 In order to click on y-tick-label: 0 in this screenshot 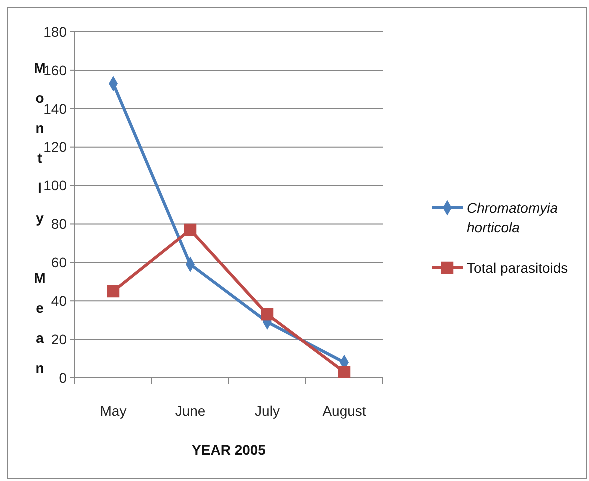, I will do `click(63, 378)`.